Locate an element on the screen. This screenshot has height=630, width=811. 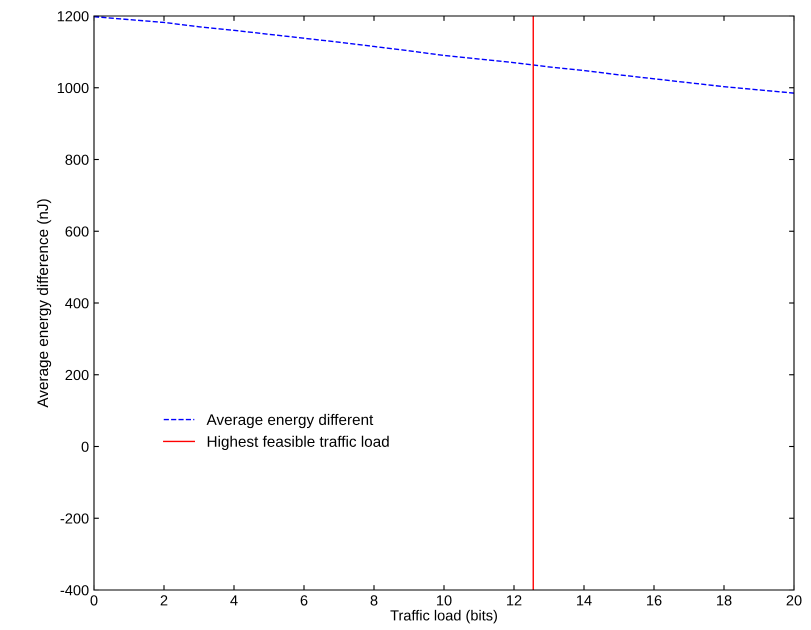
y-tick-label: 600 is located at coordinates (77, 231).